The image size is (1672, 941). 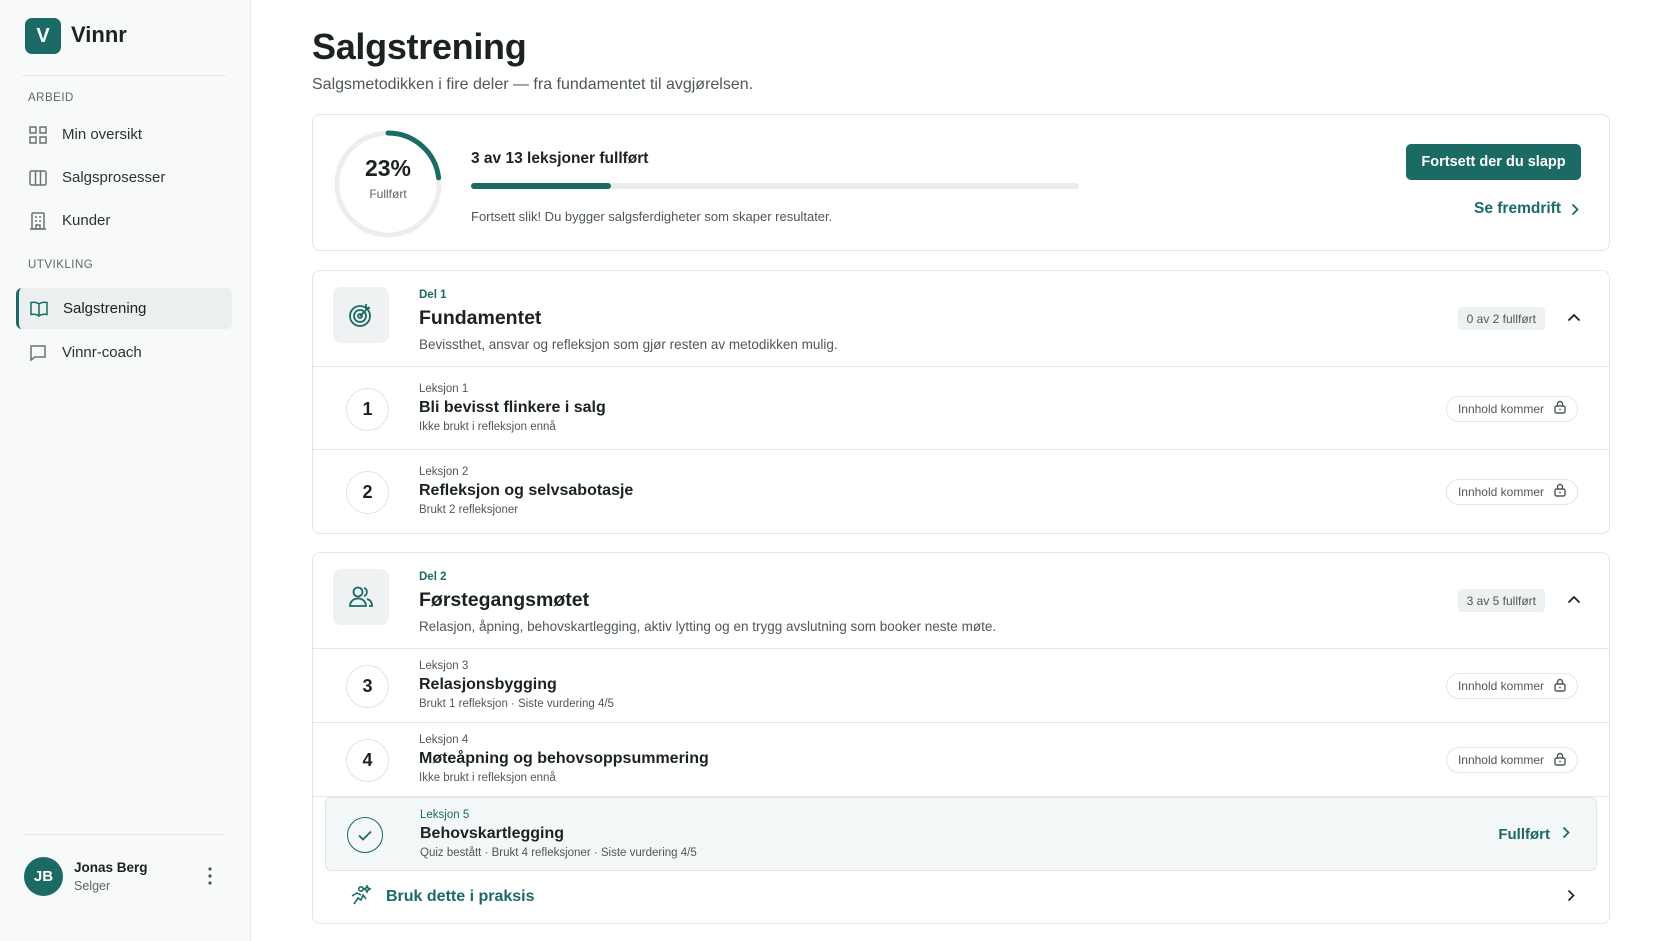 I want to click on nav-group-label: ARBEID, so click(x=51, y=98).